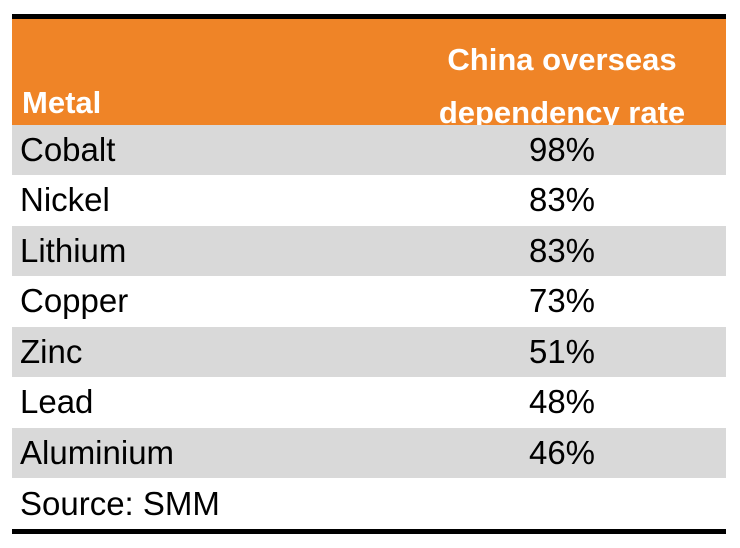 This screenshot has width=740, height=548. Describe the element at coordinates (73, 250) in the screenshot. I see `cell-metal: Lithium` at that location.